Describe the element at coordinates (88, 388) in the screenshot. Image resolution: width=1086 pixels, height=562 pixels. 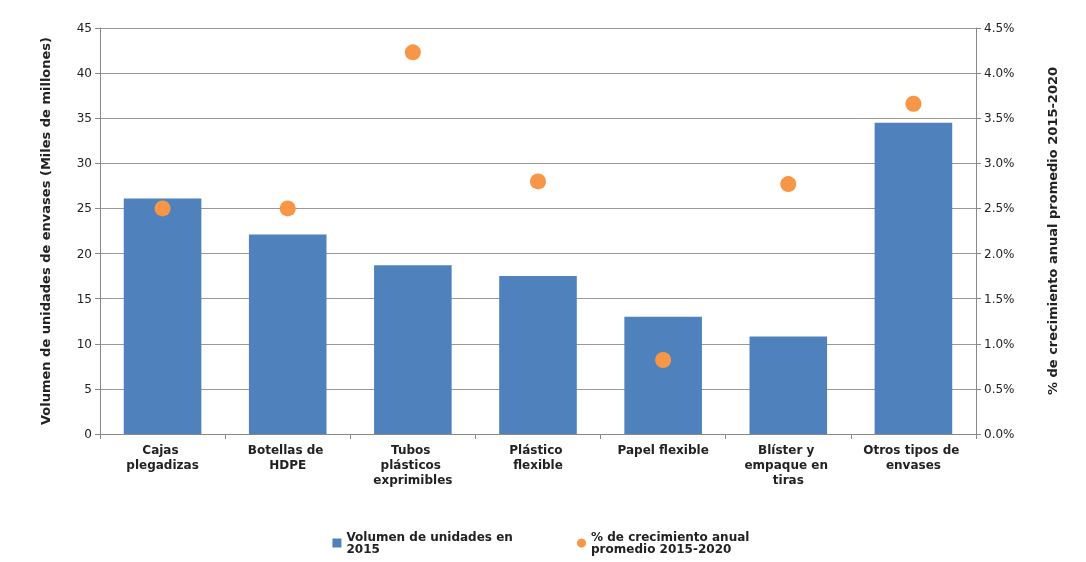
I see `y-tick-label: 5` at that location.